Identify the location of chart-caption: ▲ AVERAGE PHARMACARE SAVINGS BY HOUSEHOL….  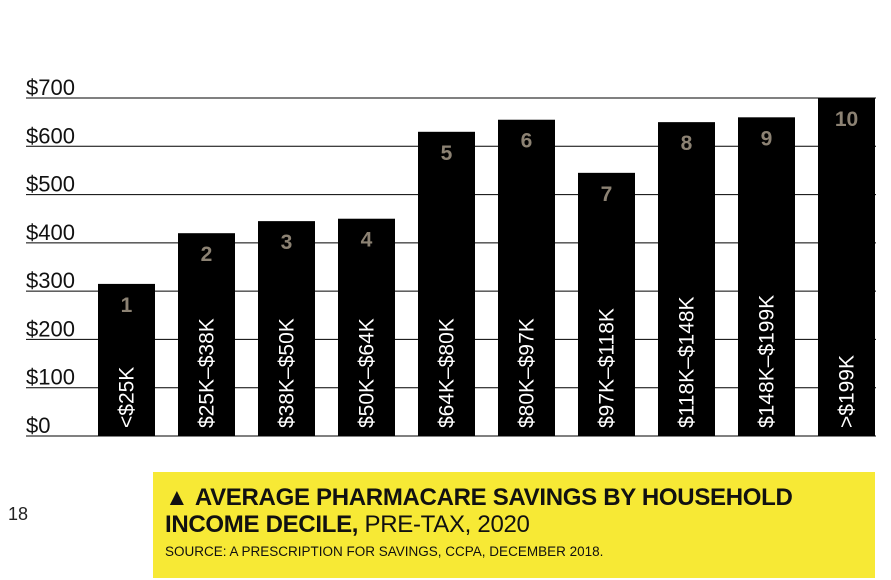
(514, 525).